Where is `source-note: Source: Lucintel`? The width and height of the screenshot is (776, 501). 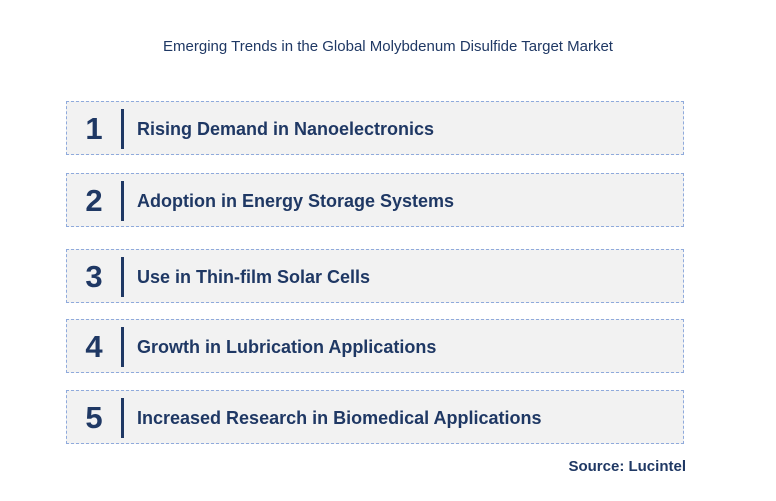
source-note: Source: Lucintel is located at coordinates (627, 466).